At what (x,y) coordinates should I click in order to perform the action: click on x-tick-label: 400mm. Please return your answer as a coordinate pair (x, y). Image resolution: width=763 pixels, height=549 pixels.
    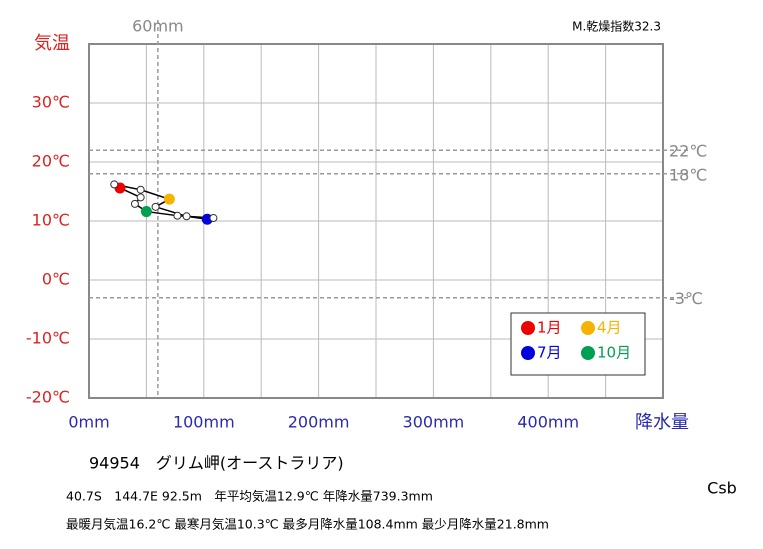
    Looking at the image, I should click on (548, 422).